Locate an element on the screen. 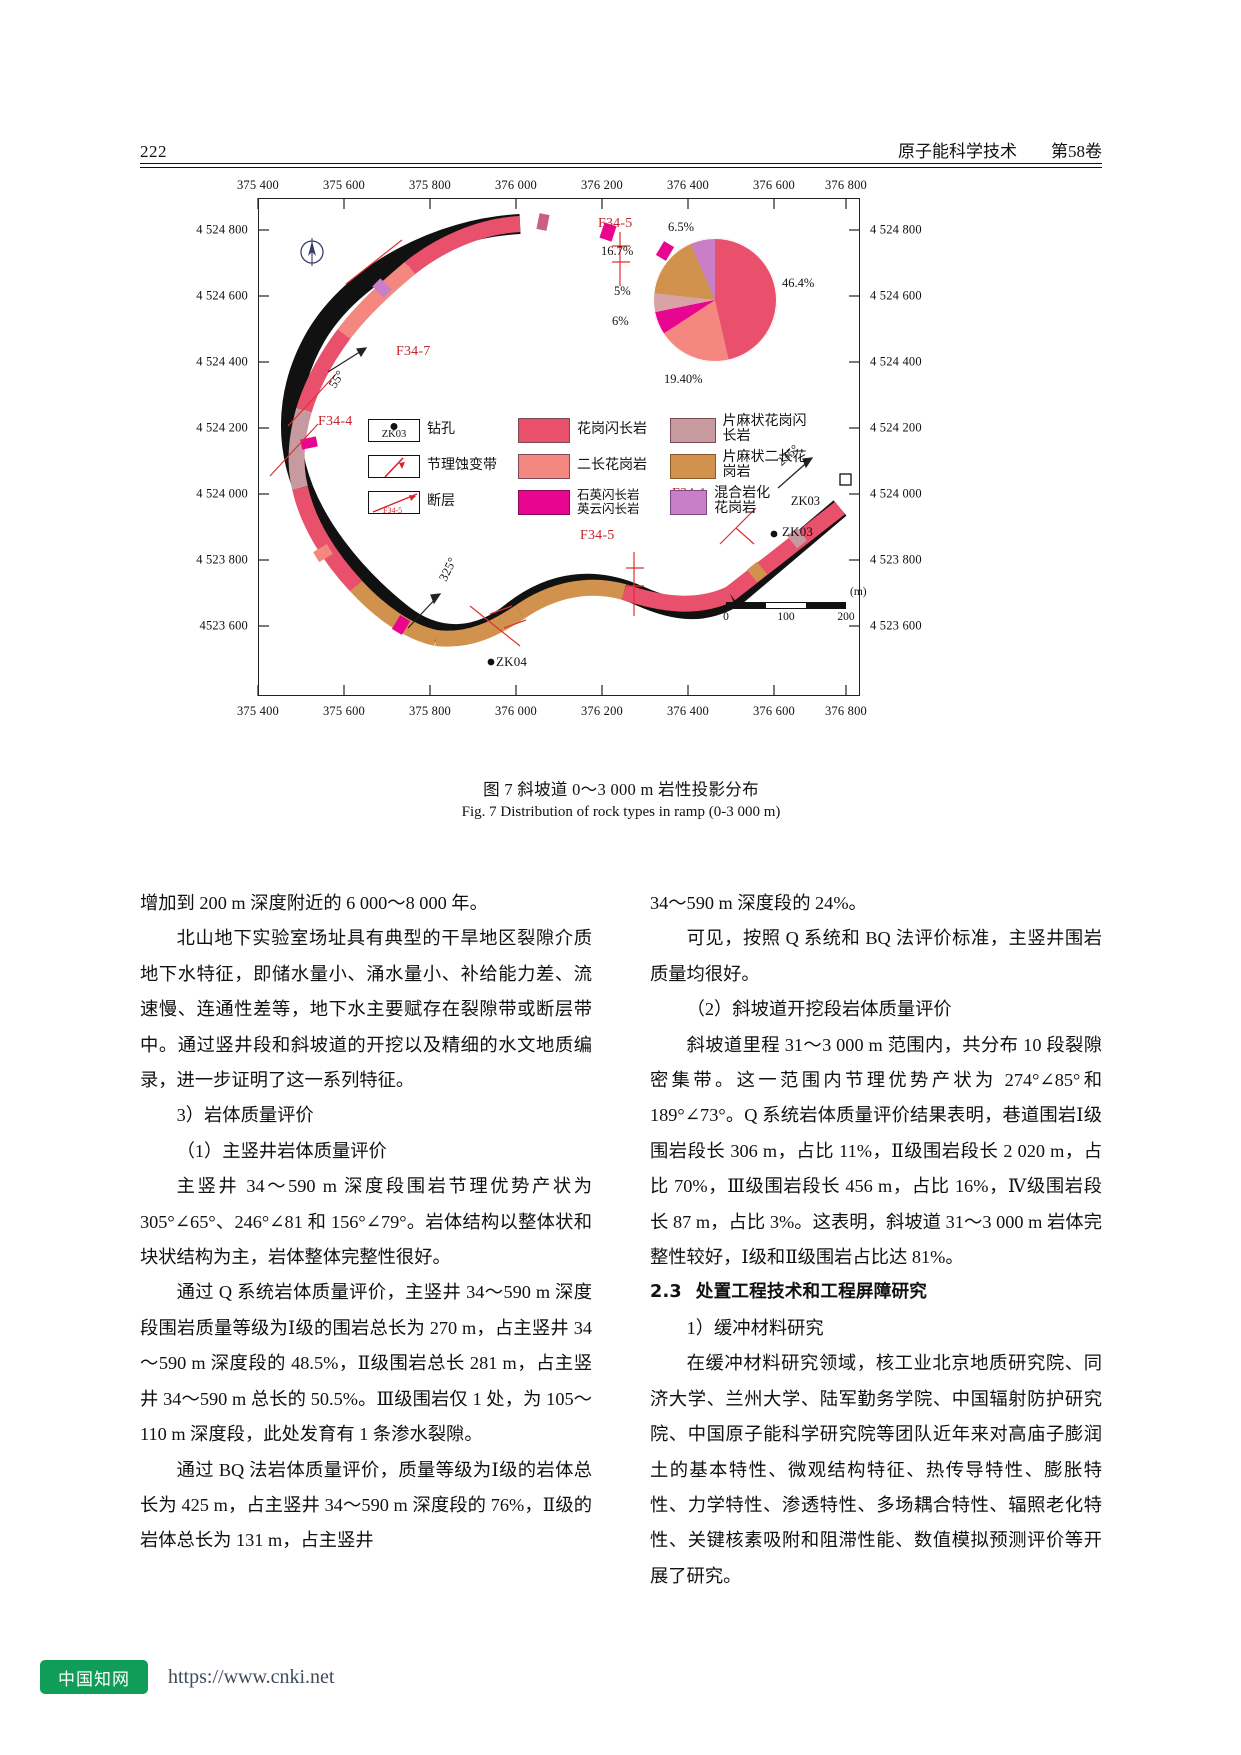 Image resolution: width=1241 pixels, height=1755 pixels. map-legend: ZK03 钻孔 花岗闪长岩 片麻状花岗闪长岩 is located at coordinates (594, 466).